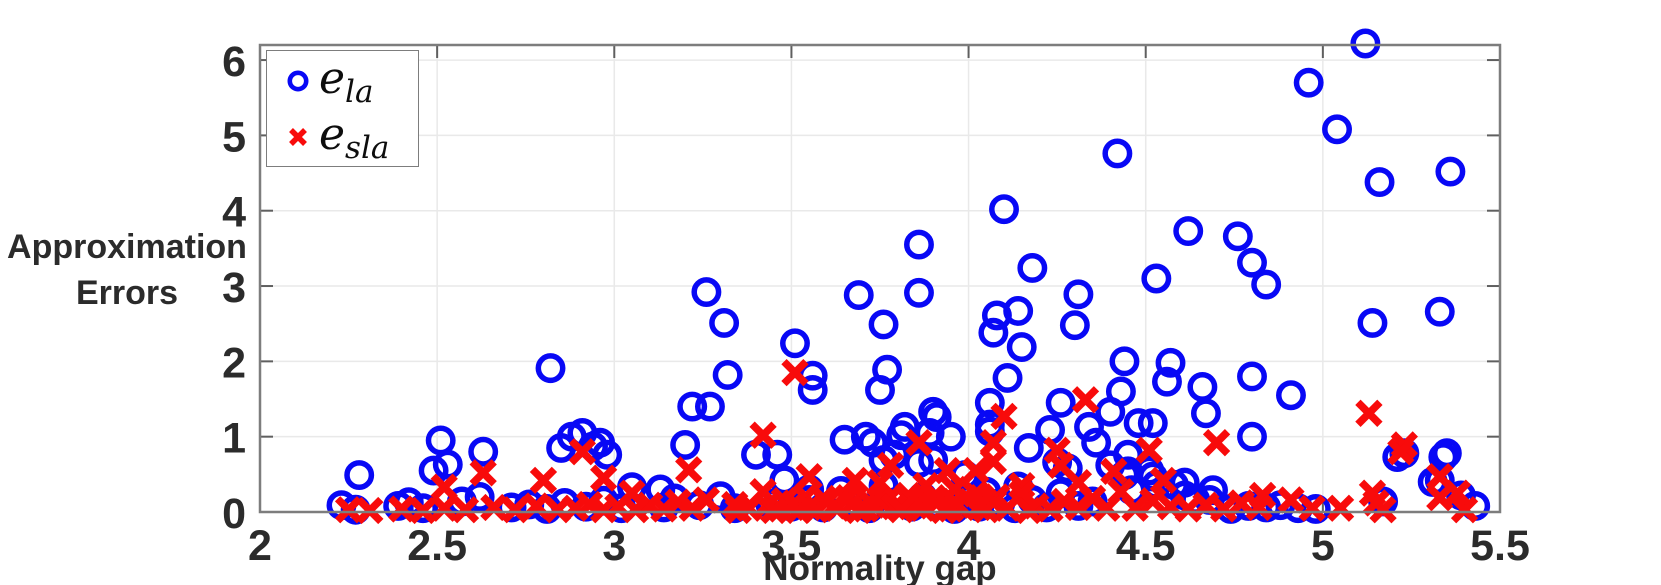 The height and width of the screenshot is (585, 1661). Describe the element at coordinates (234, 363) in the screenshot. I see `y-tick-label: 2` at that location.